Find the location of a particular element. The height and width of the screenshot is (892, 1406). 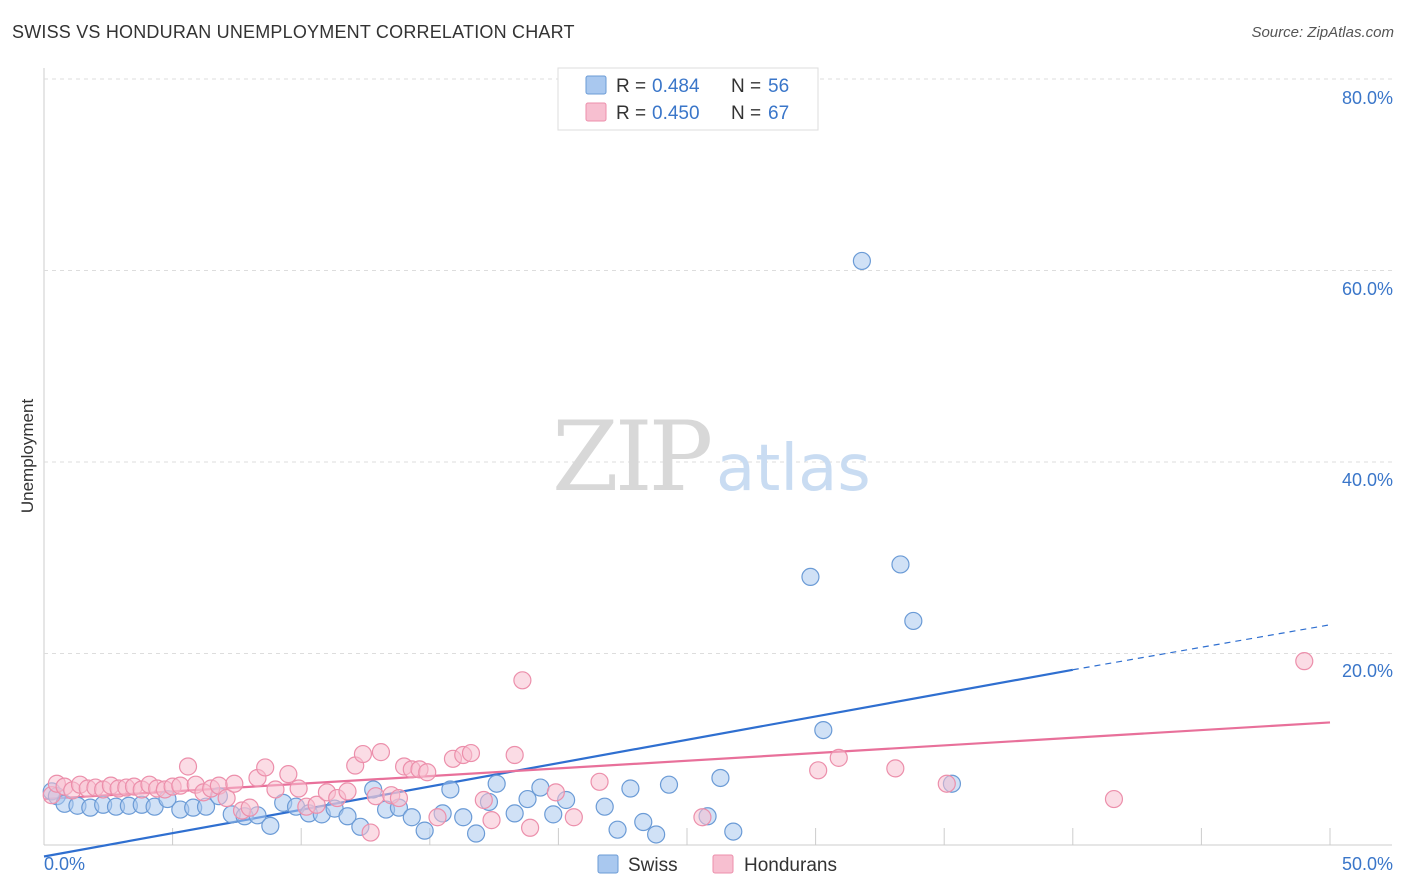

y-tick-label-40: 40.0% is located at coordinates (1367, 480).